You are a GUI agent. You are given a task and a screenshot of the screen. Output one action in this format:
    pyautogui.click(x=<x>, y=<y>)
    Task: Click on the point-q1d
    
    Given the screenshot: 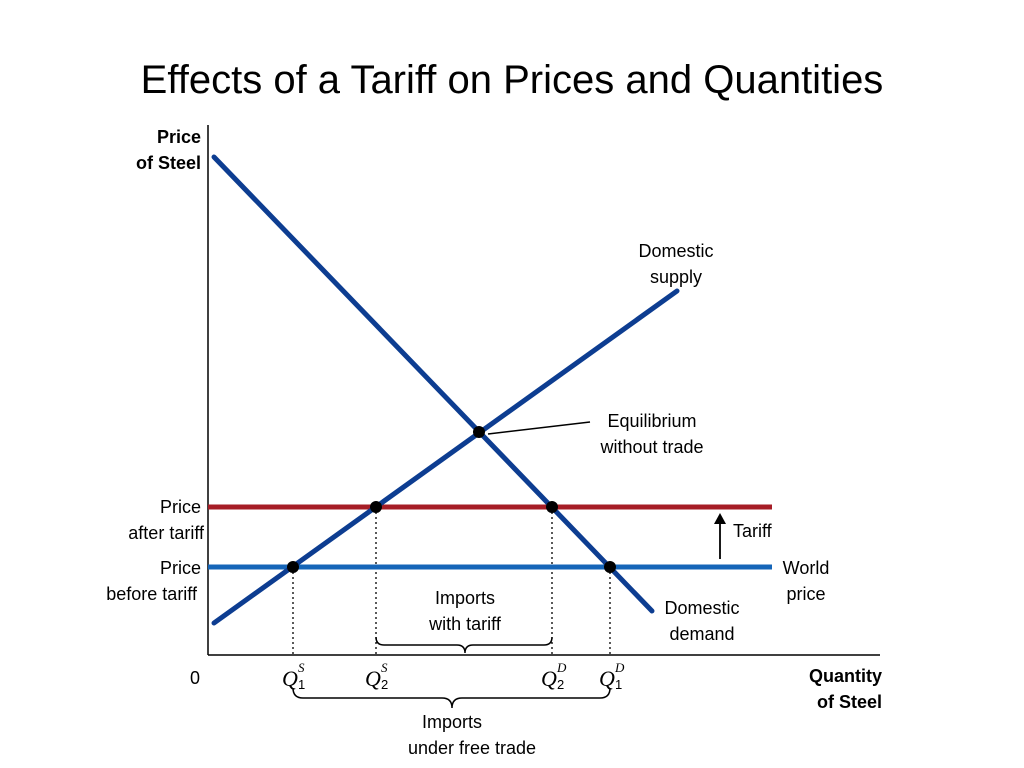 What is the action you would take?
    pyautogui.click(x=610, y=567)
    